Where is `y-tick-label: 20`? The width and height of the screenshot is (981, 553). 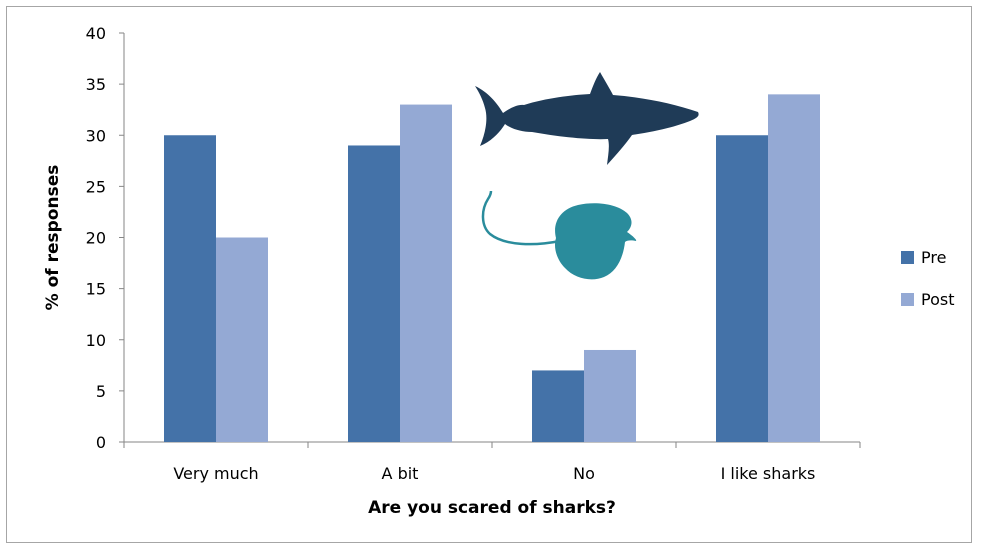
y-tick-label: 20 is located at coordinates (96, 238).